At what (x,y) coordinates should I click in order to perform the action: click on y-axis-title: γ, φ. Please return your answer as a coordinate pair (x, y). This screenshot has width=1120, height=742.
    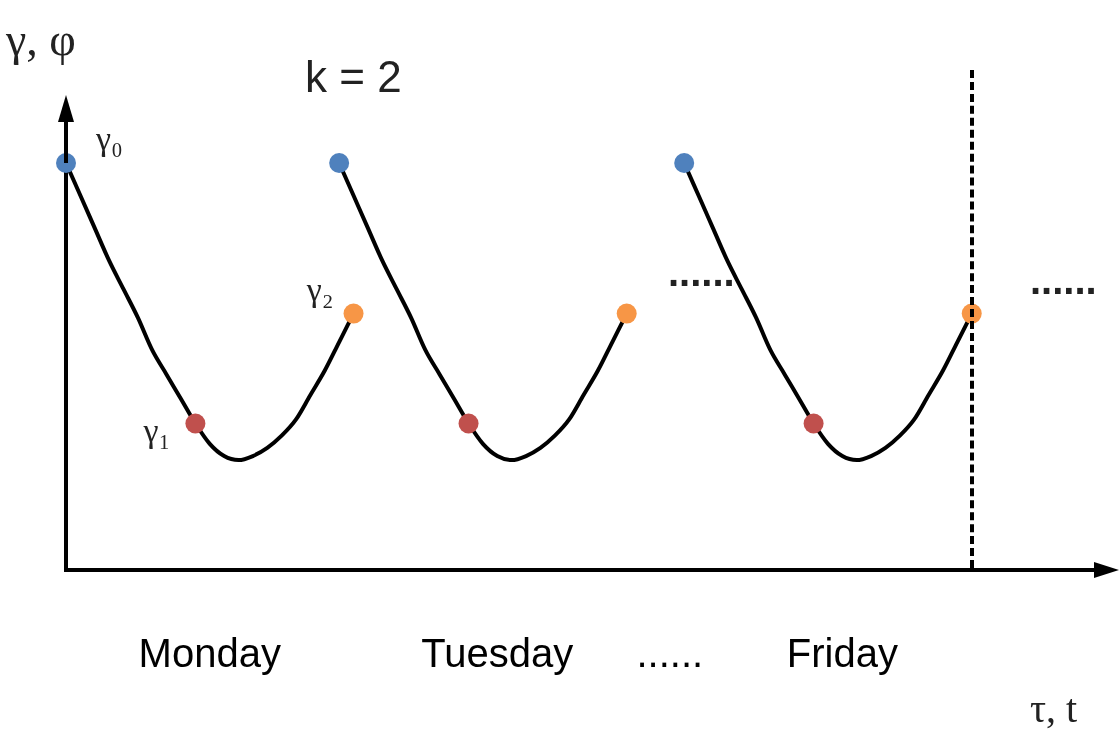
    Looking at the image, I should click on (40, 39).